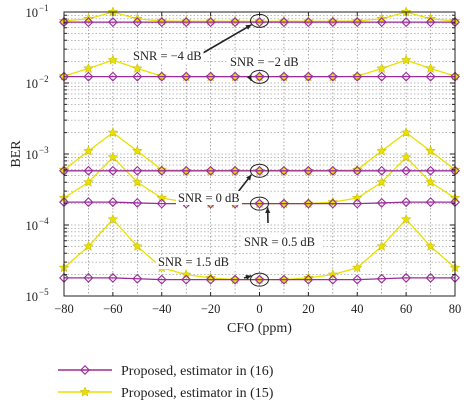  What do you see at coordinates (166, 371) in the screenshot?
I see `legend-item: Proposed, estimator in (16)` at bounding box center [166, 371].